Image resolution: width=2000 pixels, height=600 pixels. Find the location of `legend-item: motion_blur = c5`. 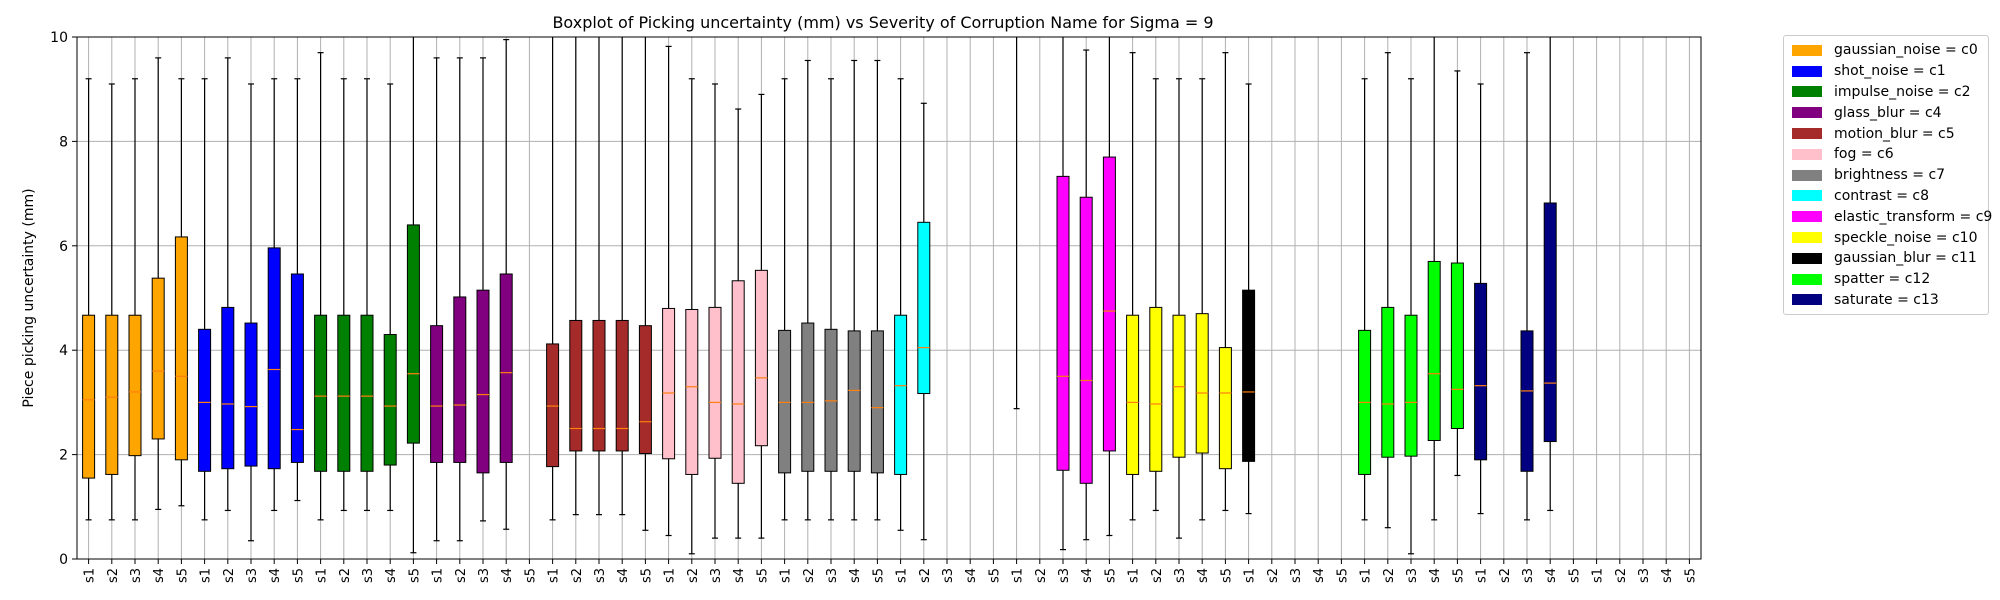

legend-item: motion_blur = c5 is located at coordinates (1886, 133).